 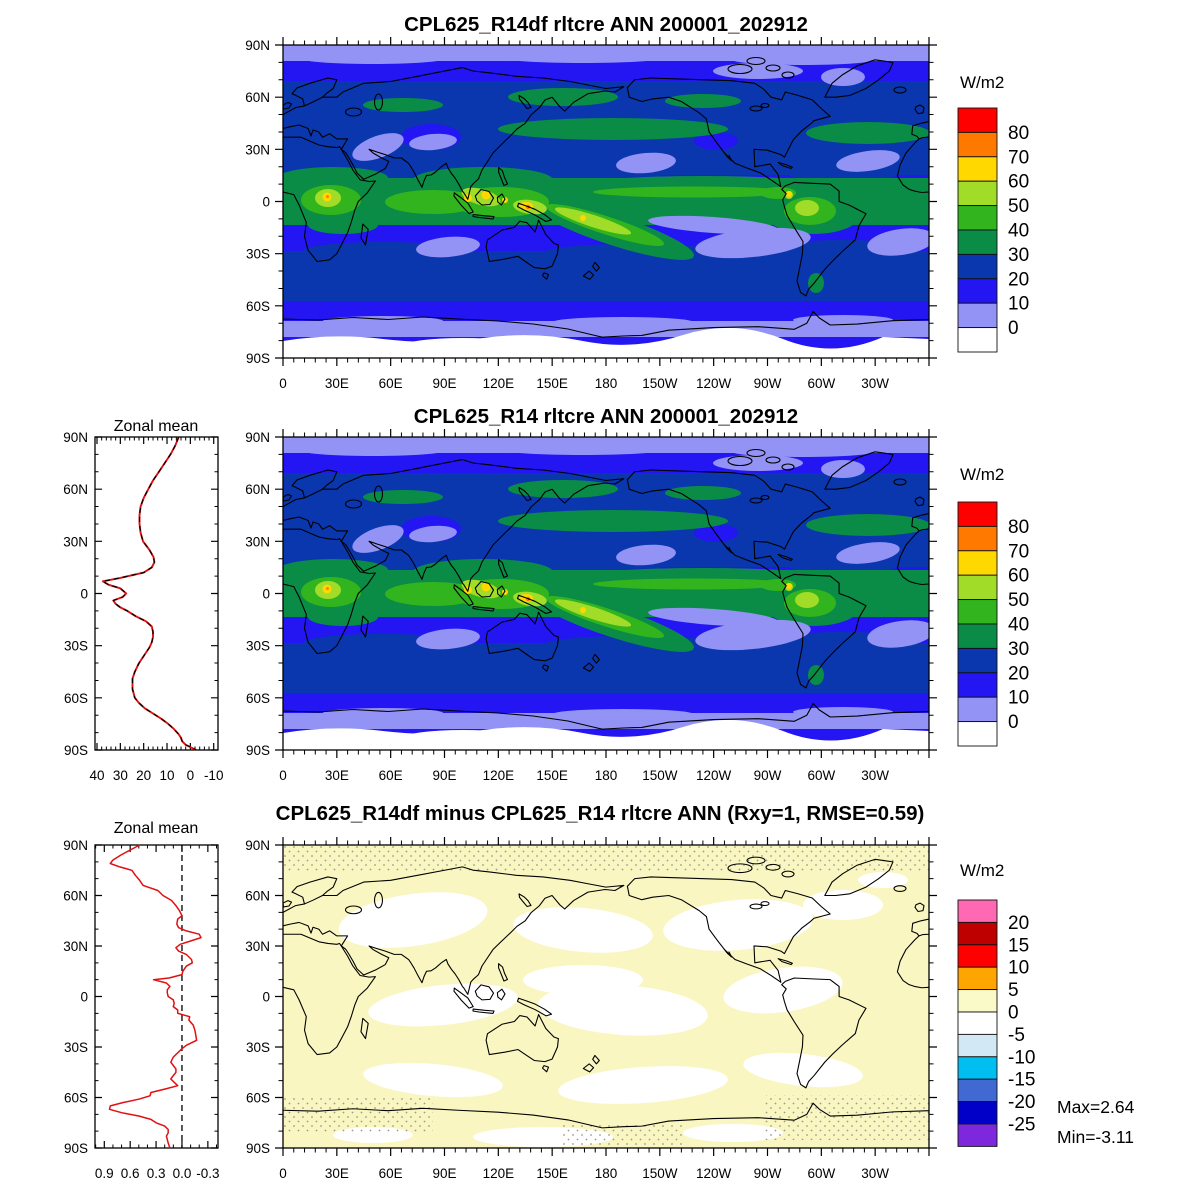 I want to click on zonal-mean-curve-black-dashed, so click(x=149, y=593).